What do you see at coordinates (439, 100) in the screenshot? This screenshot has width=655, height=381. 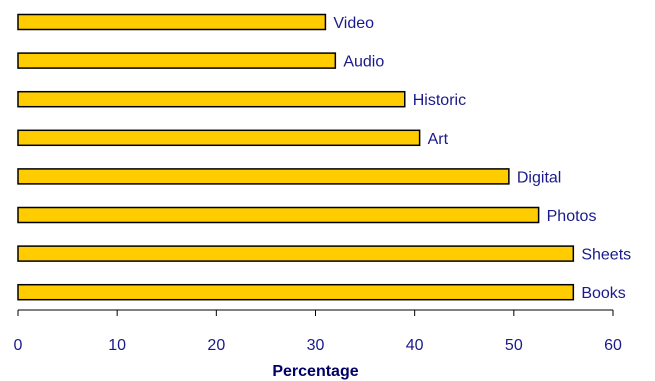 I see `category-label-historic: Historic` at bounding box center [439, 100].